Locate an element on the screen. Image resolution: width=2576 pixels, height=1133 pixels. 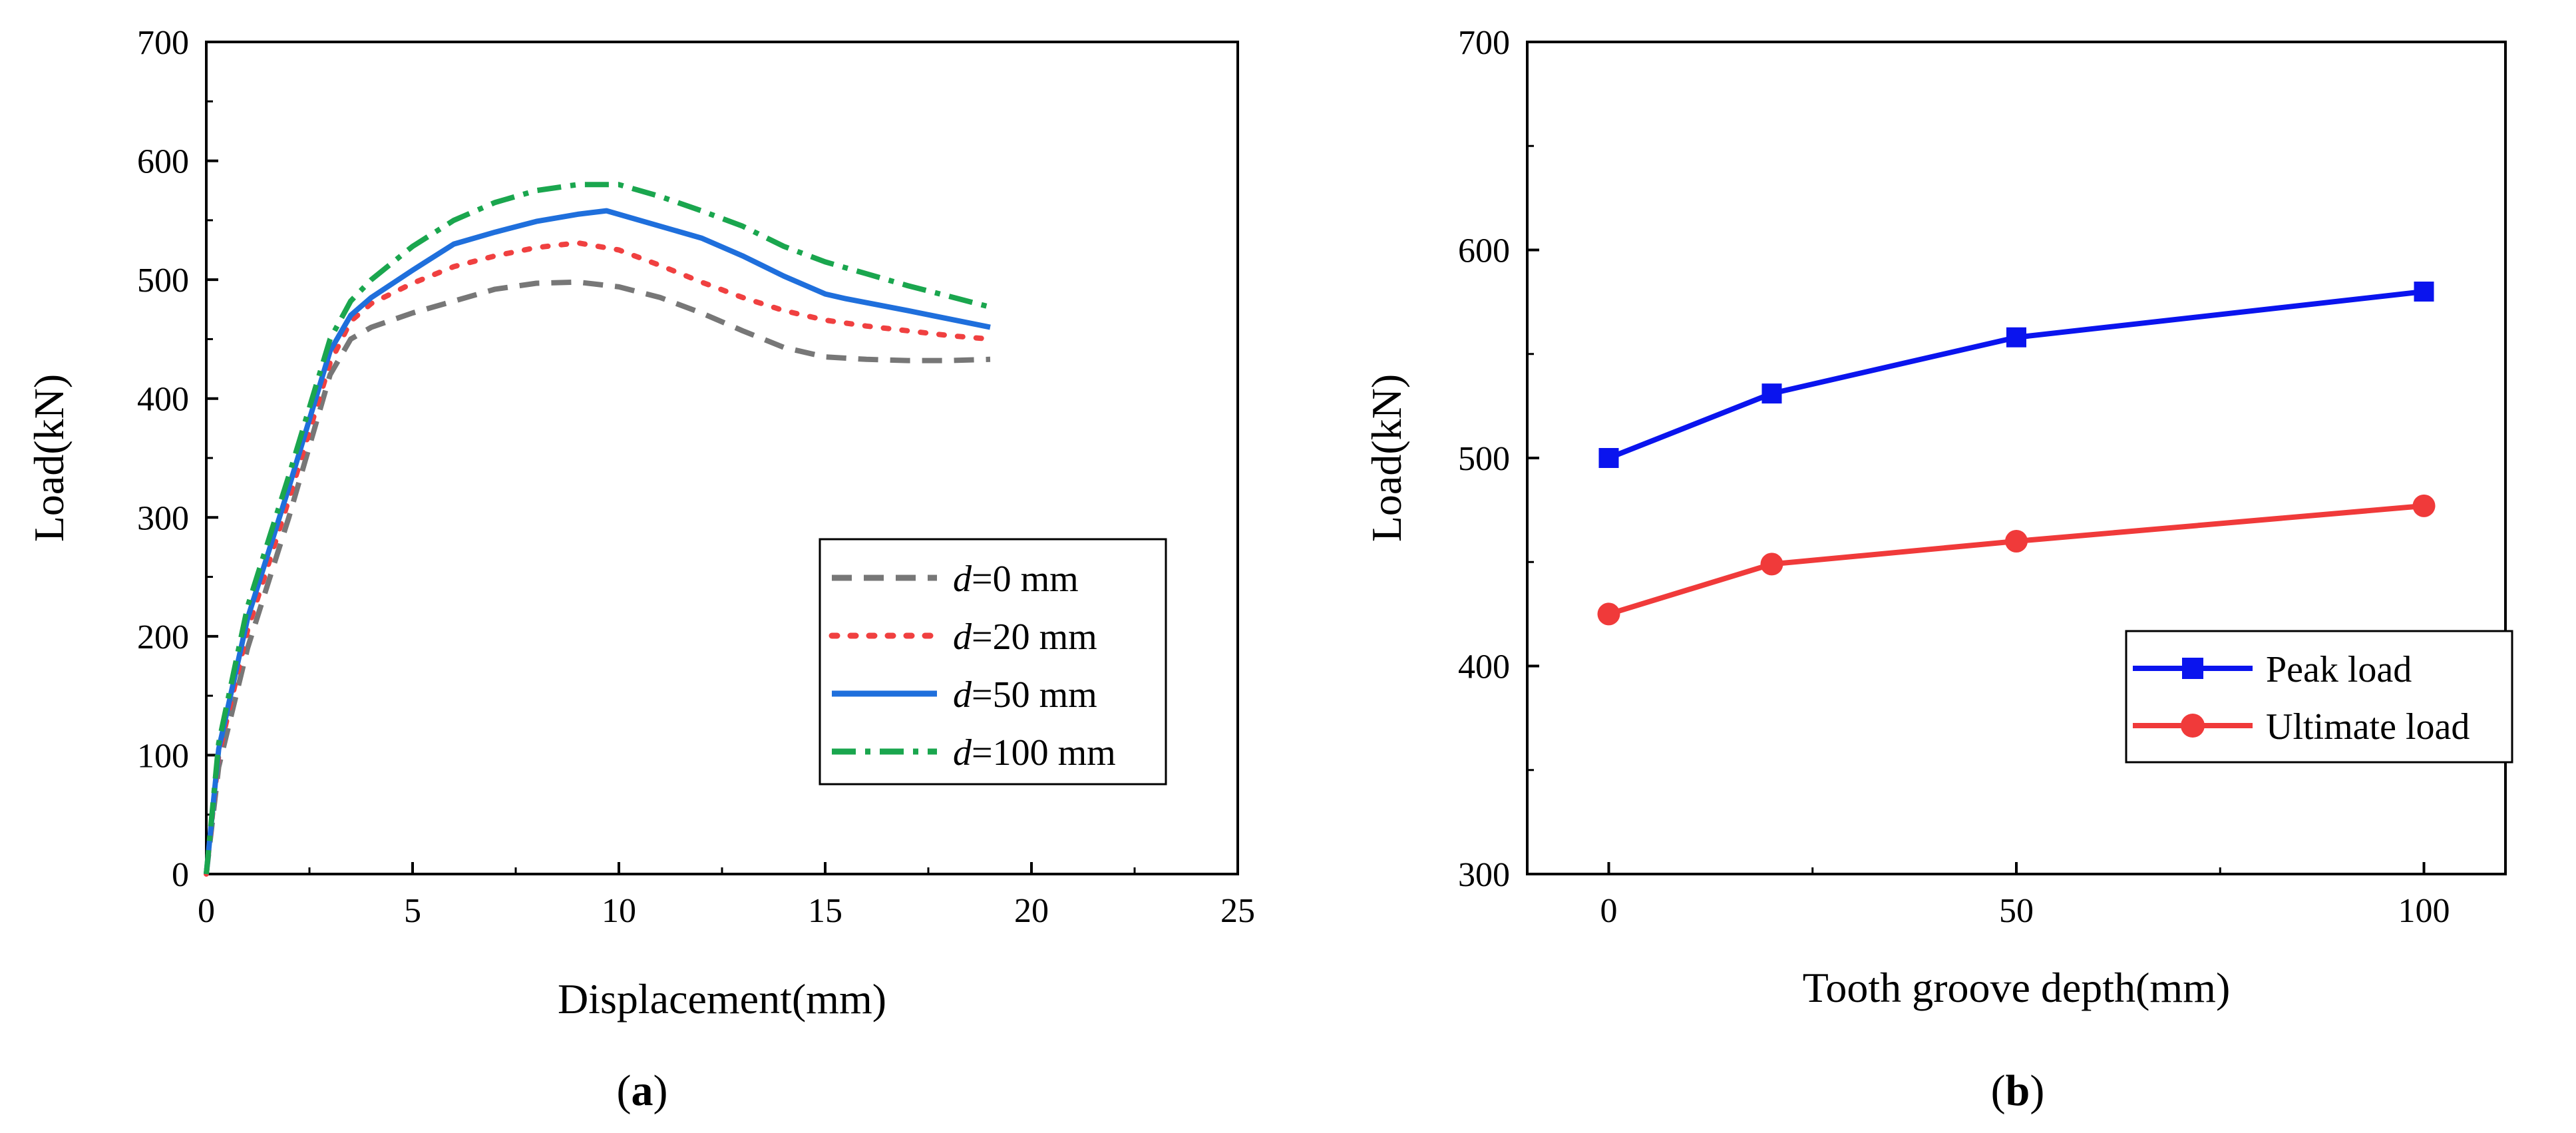
chart-b-x-tick-label: 0 is located at coordinates (1609, 911).